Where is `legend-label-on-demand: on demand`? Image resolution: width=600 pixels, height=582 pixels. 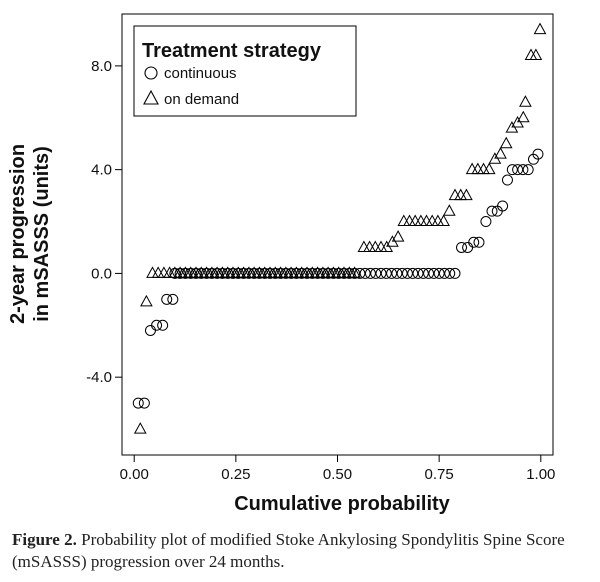
legend-label-on-demand: on demand is located at coordinates (201, 99).